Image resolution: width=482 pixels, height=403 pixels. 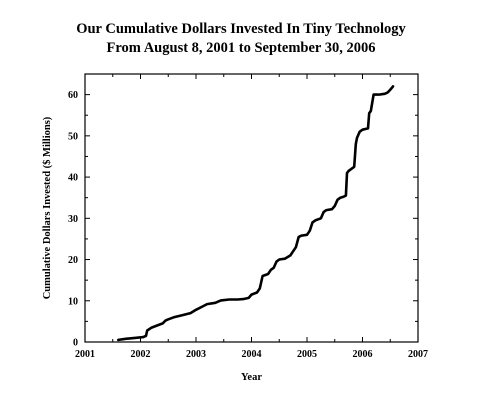 I want to click on x-tick-label: 2005, so click(x=307, y=354).